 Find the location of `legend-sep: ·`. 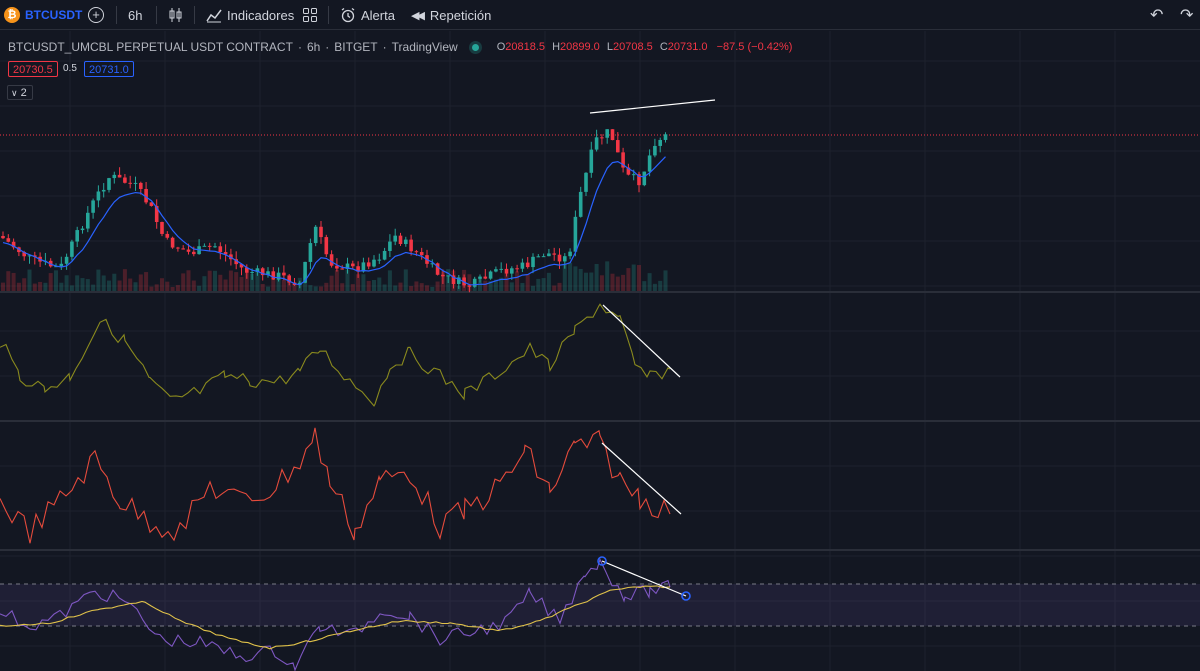

legend-sep: · is located at coordinates (384, 47).